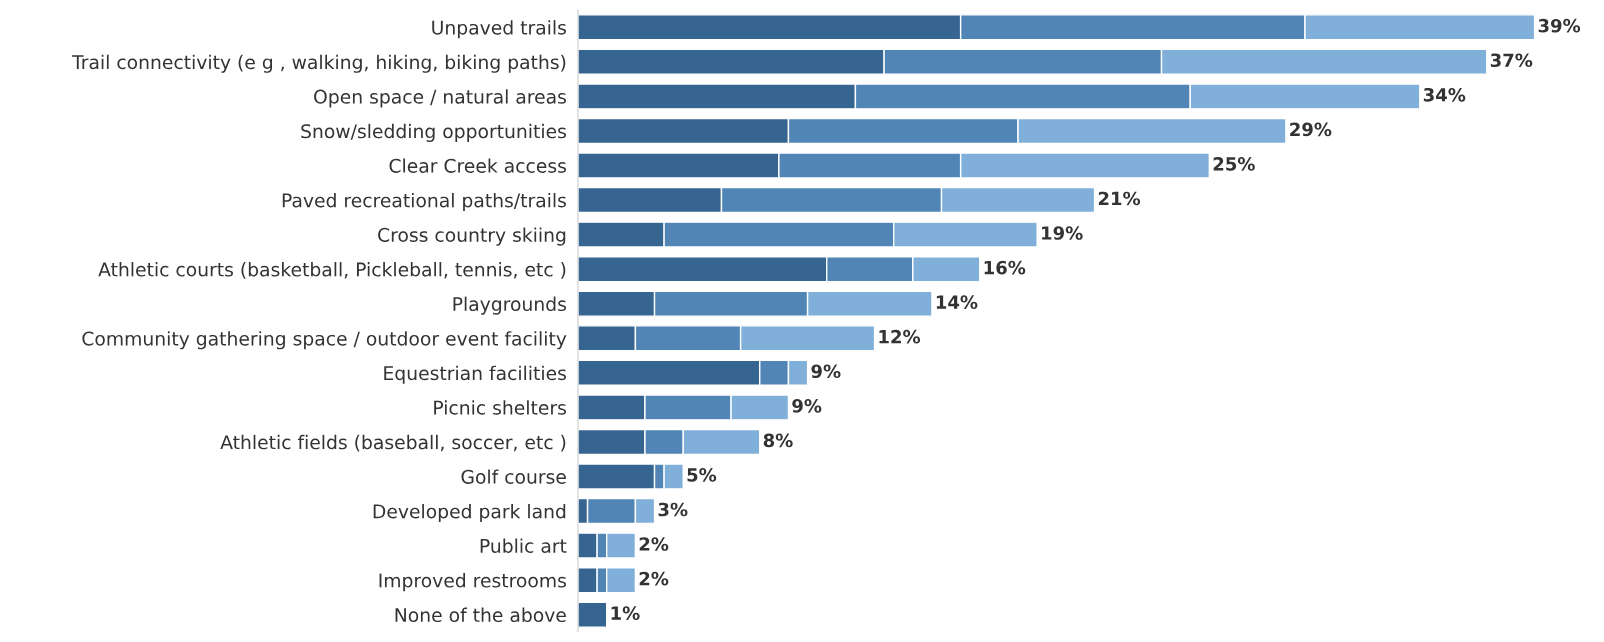 The image size is (1604, 642). I want to click on y-tick-label: Playgrounds, so click(509, 305).